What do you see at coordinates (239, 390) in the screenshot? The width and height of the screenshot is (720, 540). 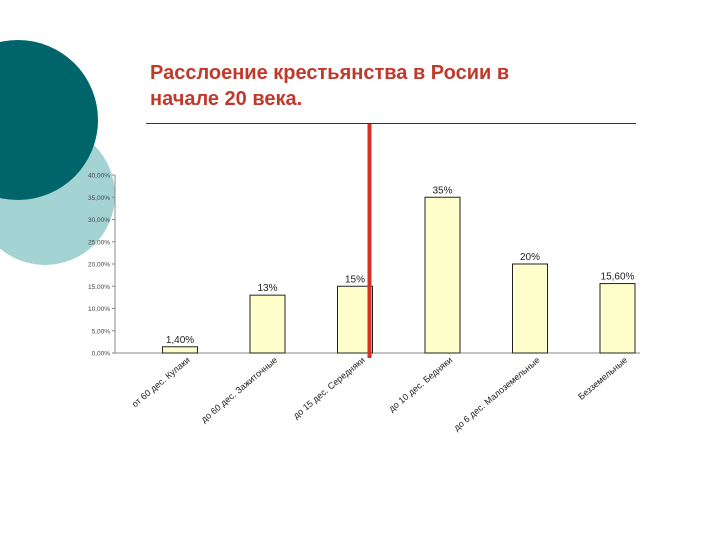 I see `category-label: до 60 дес. Зажиточные` at bounding box center [239, 390].